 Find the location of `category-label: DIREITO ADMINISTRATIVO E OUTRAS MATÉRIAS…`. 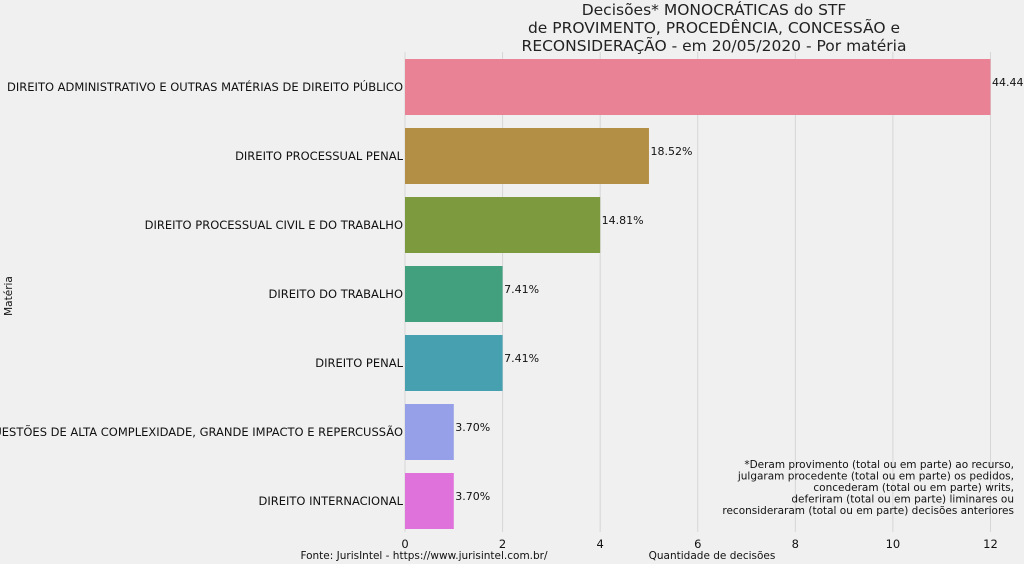

category-label: DIREITO ADMINISTRATIVO E OUTRAS MATÉRIAS… is located at coordinates (205, 86).